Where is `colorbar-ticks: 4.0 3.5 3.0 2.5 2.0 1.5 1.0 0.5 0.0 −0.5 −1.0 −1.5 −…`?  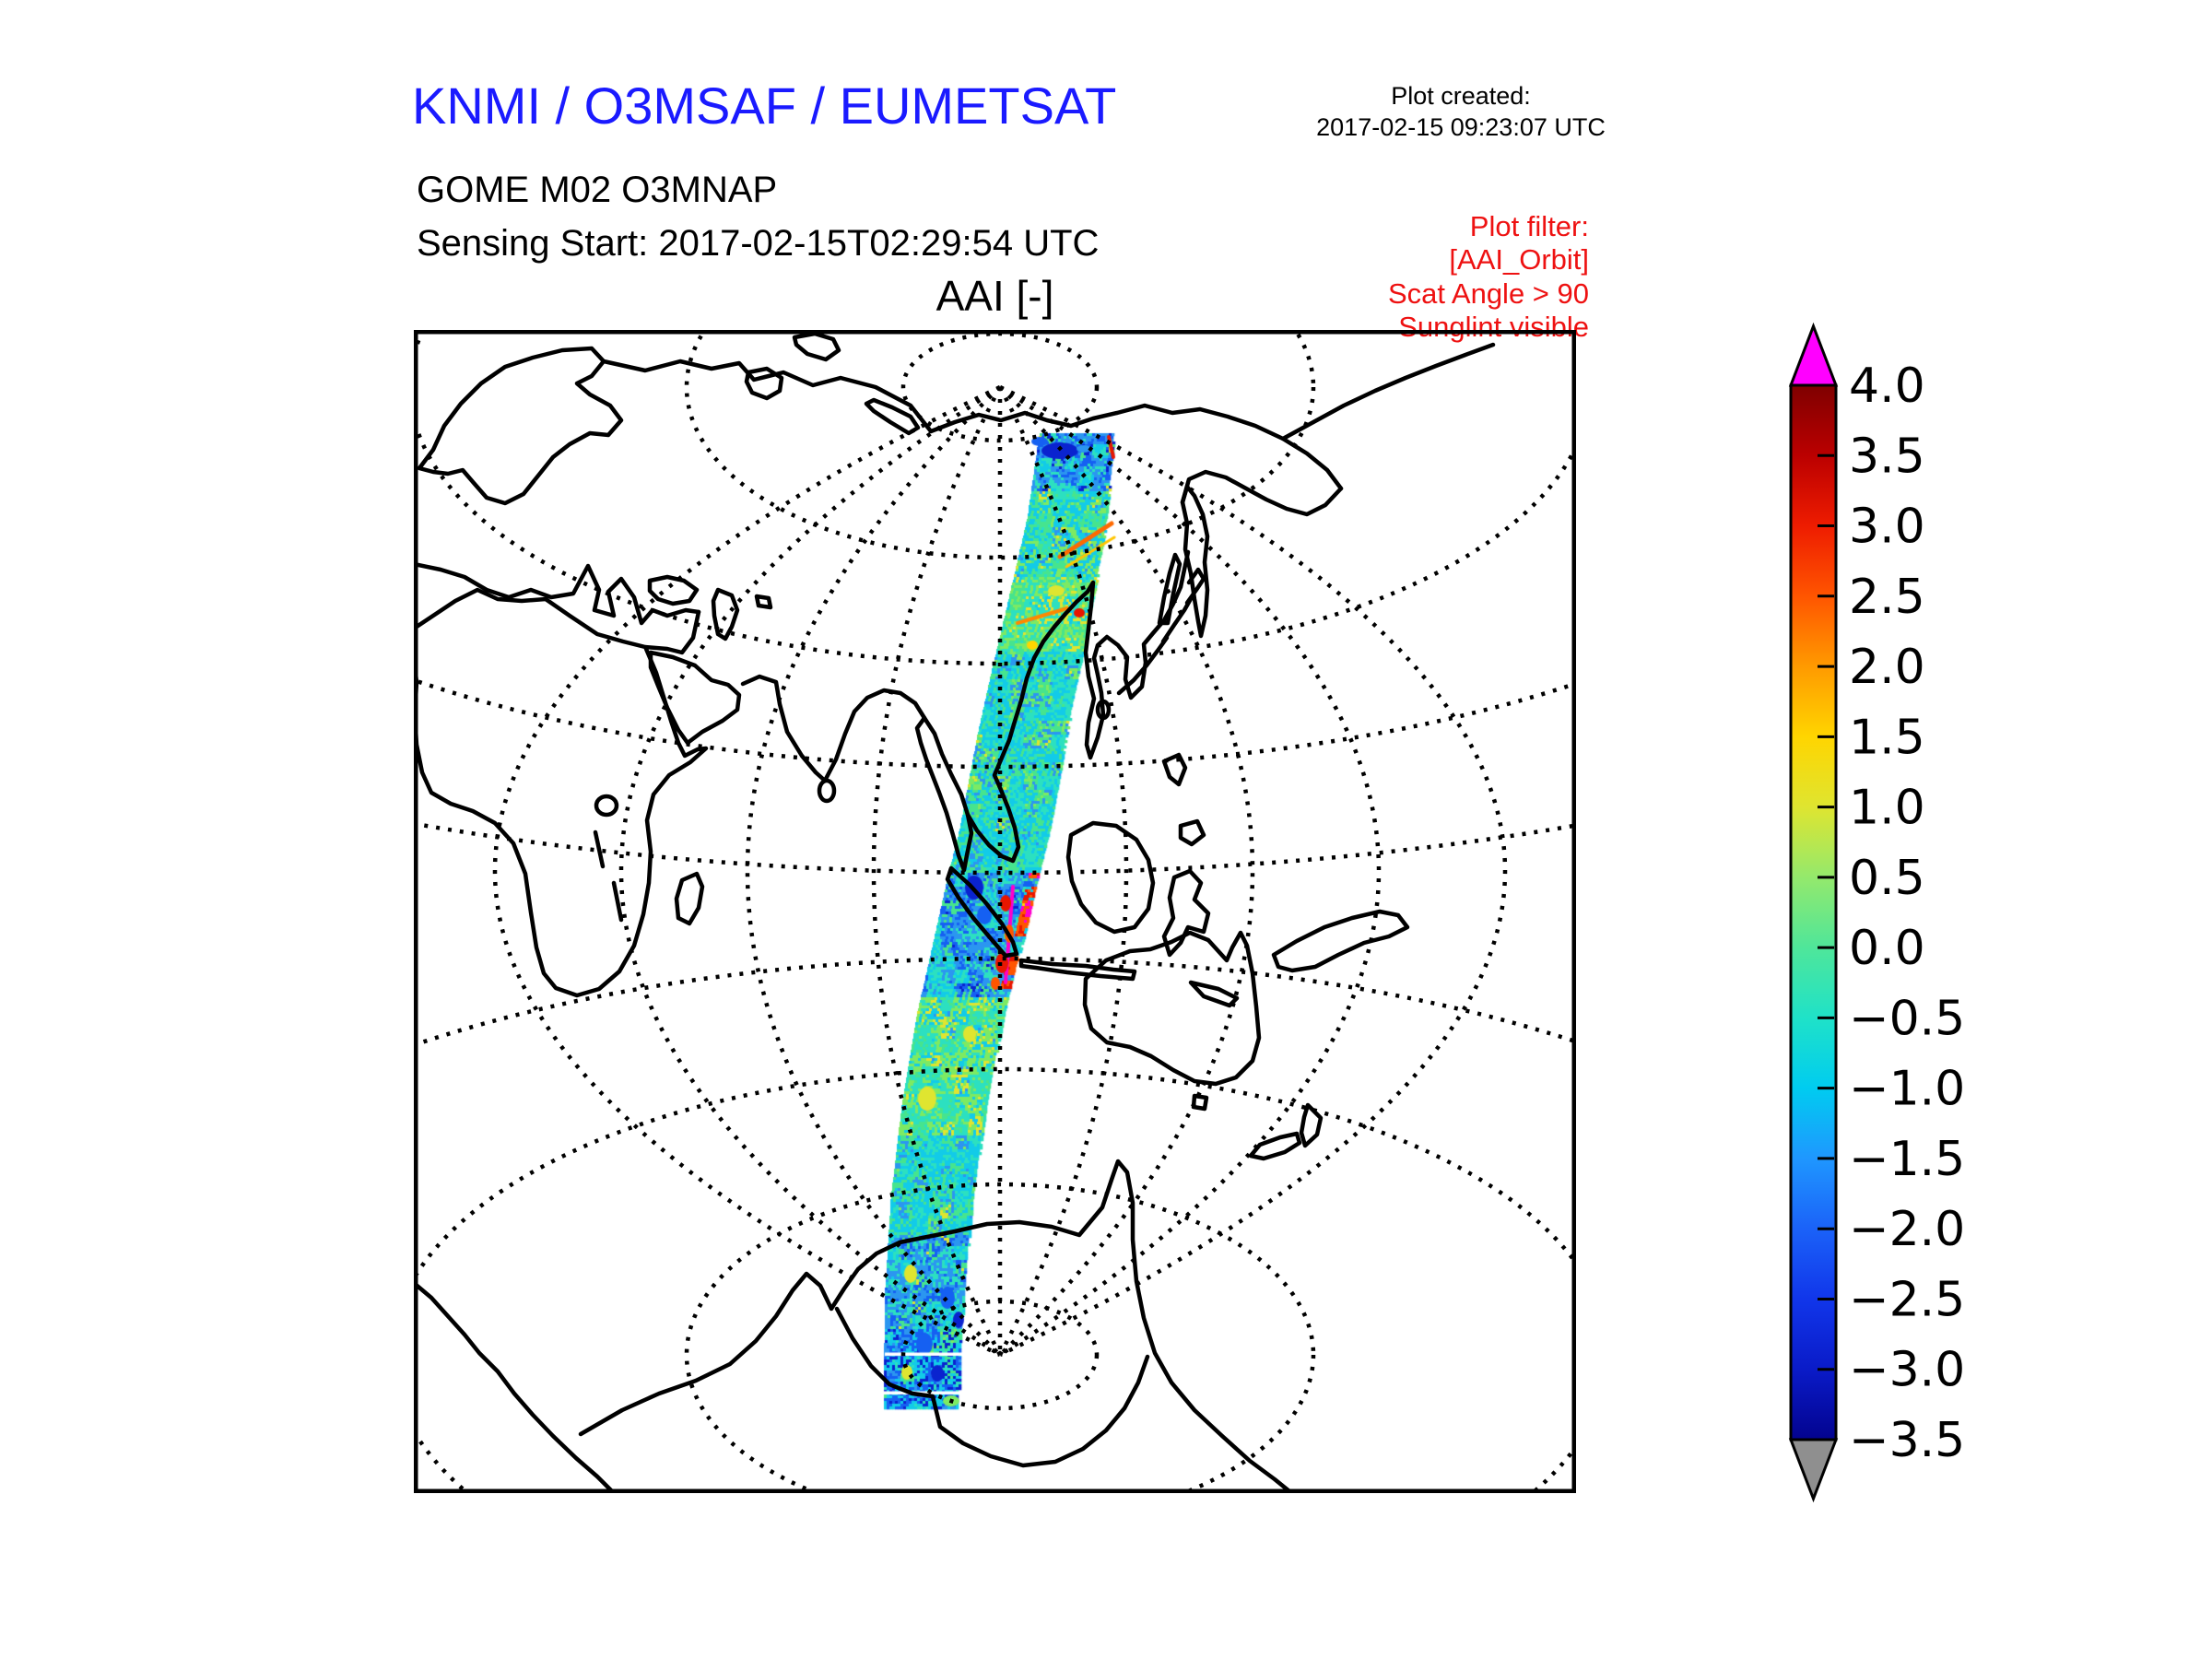 colorbar-ticks: 4.0 3.5 3.0 2.5 2.0 1.5 1.0 0.5 0.0 −0.5 −1.0 −1.5 −… is located at coordinates (1891, 913).